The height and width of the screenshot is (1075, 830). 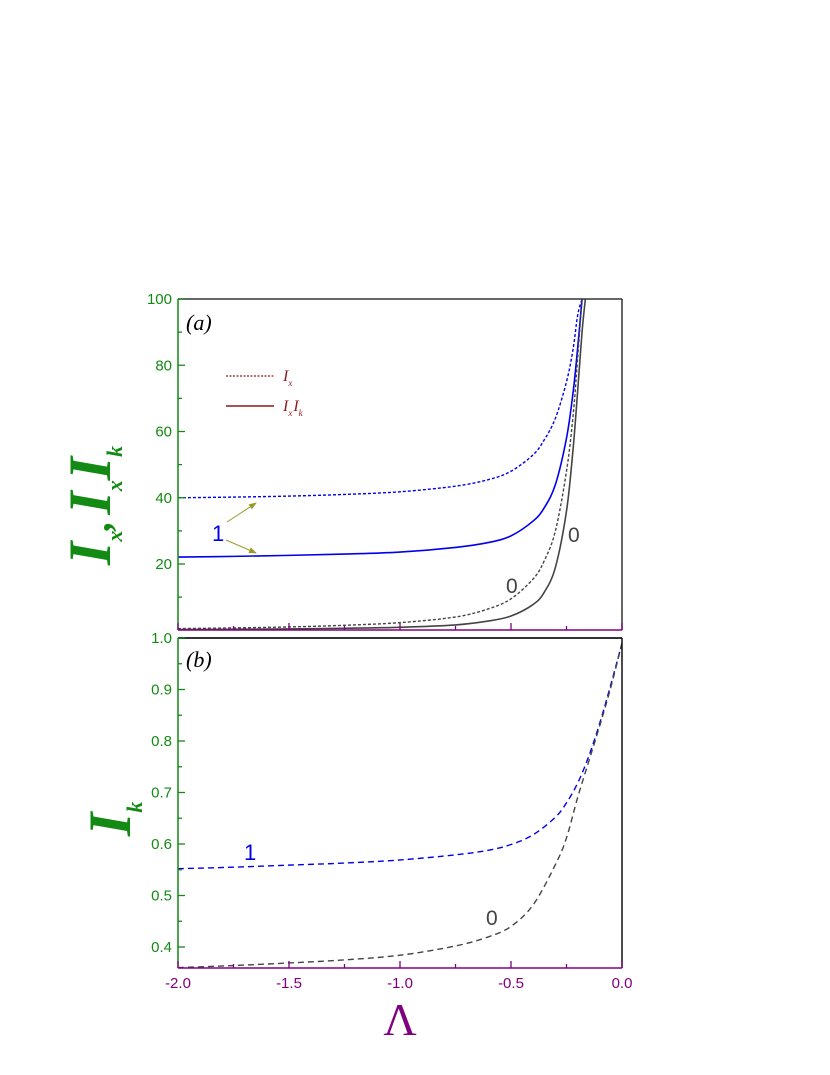 What do you see at coordinates (380, 399) in the screenshot?
I see `series-line-i-x-1-` at bounding box center [380, 399].